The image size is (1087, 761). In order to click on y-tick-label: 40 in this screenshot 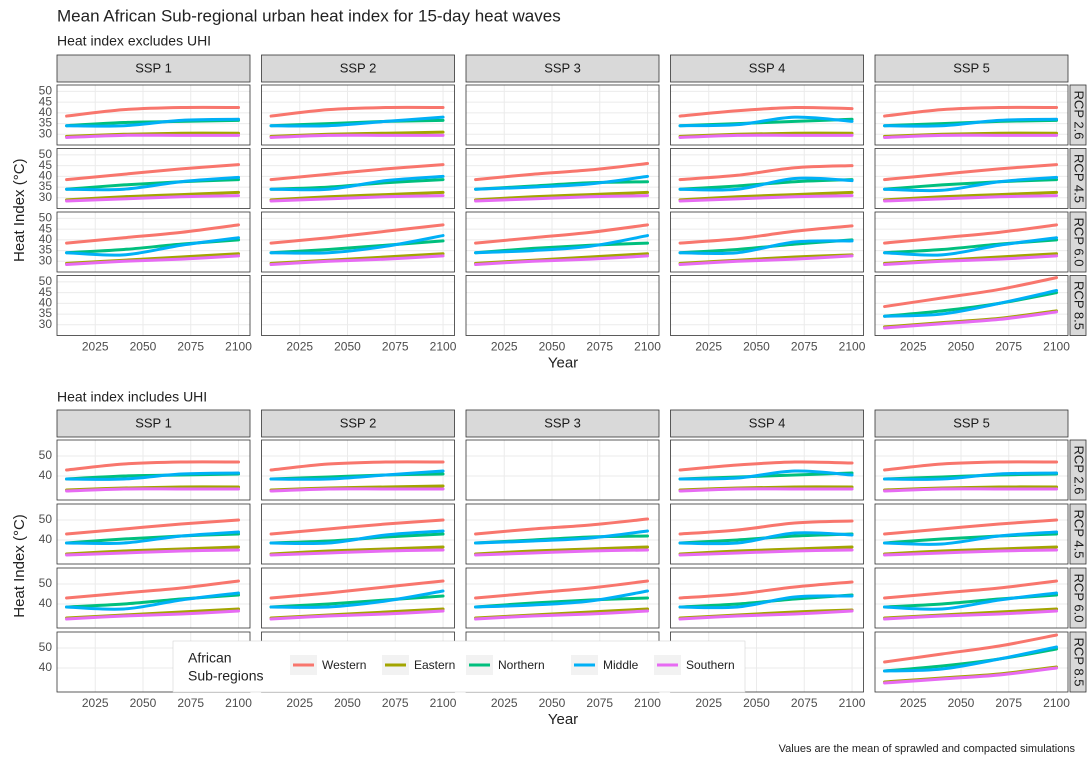, I will do `click(46, 239)`.